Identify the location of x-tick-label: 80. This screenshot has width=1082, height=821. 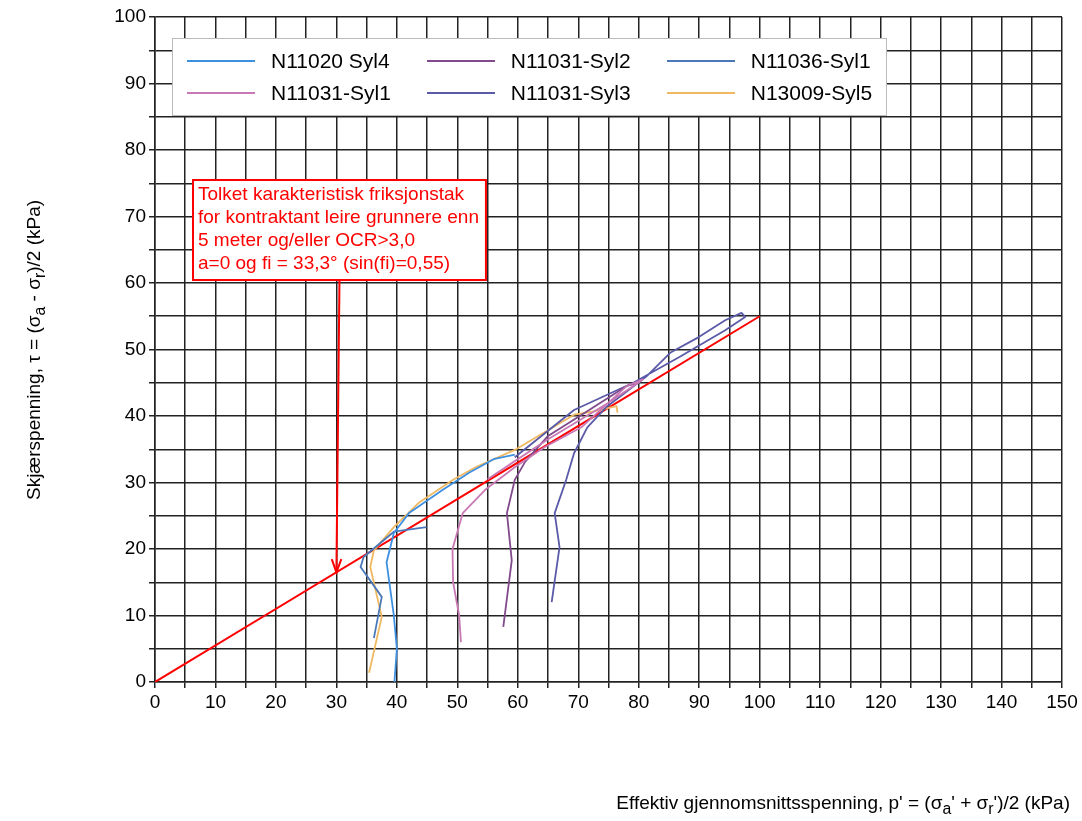
(639, 701).